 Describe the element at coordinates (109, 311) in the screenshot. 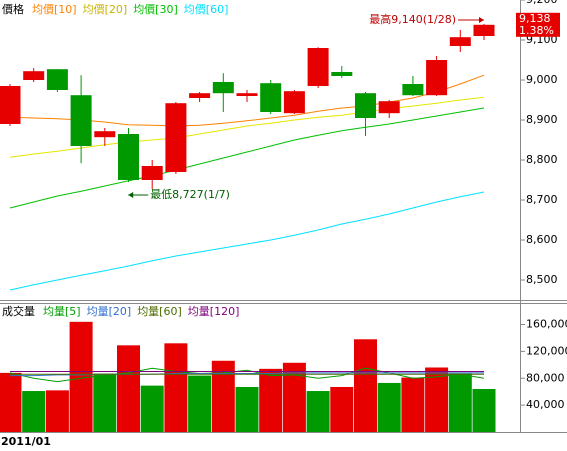

I see `legend-entry: 均量[20]` at that location.